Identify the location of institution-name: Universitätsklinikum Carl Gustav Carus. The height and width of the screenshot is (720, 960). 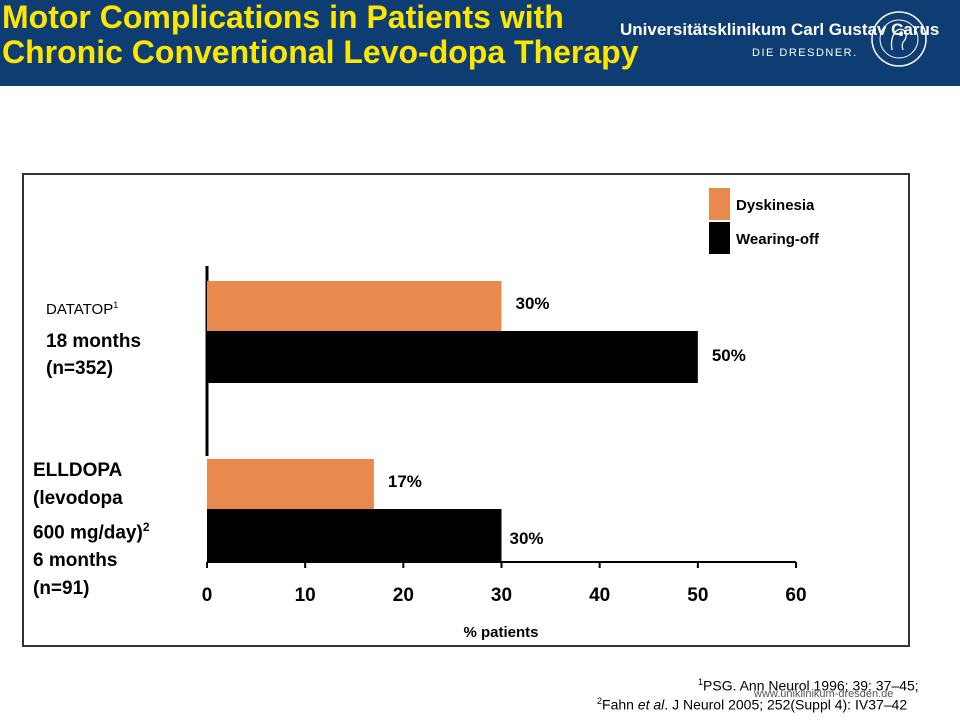
(780, 29).